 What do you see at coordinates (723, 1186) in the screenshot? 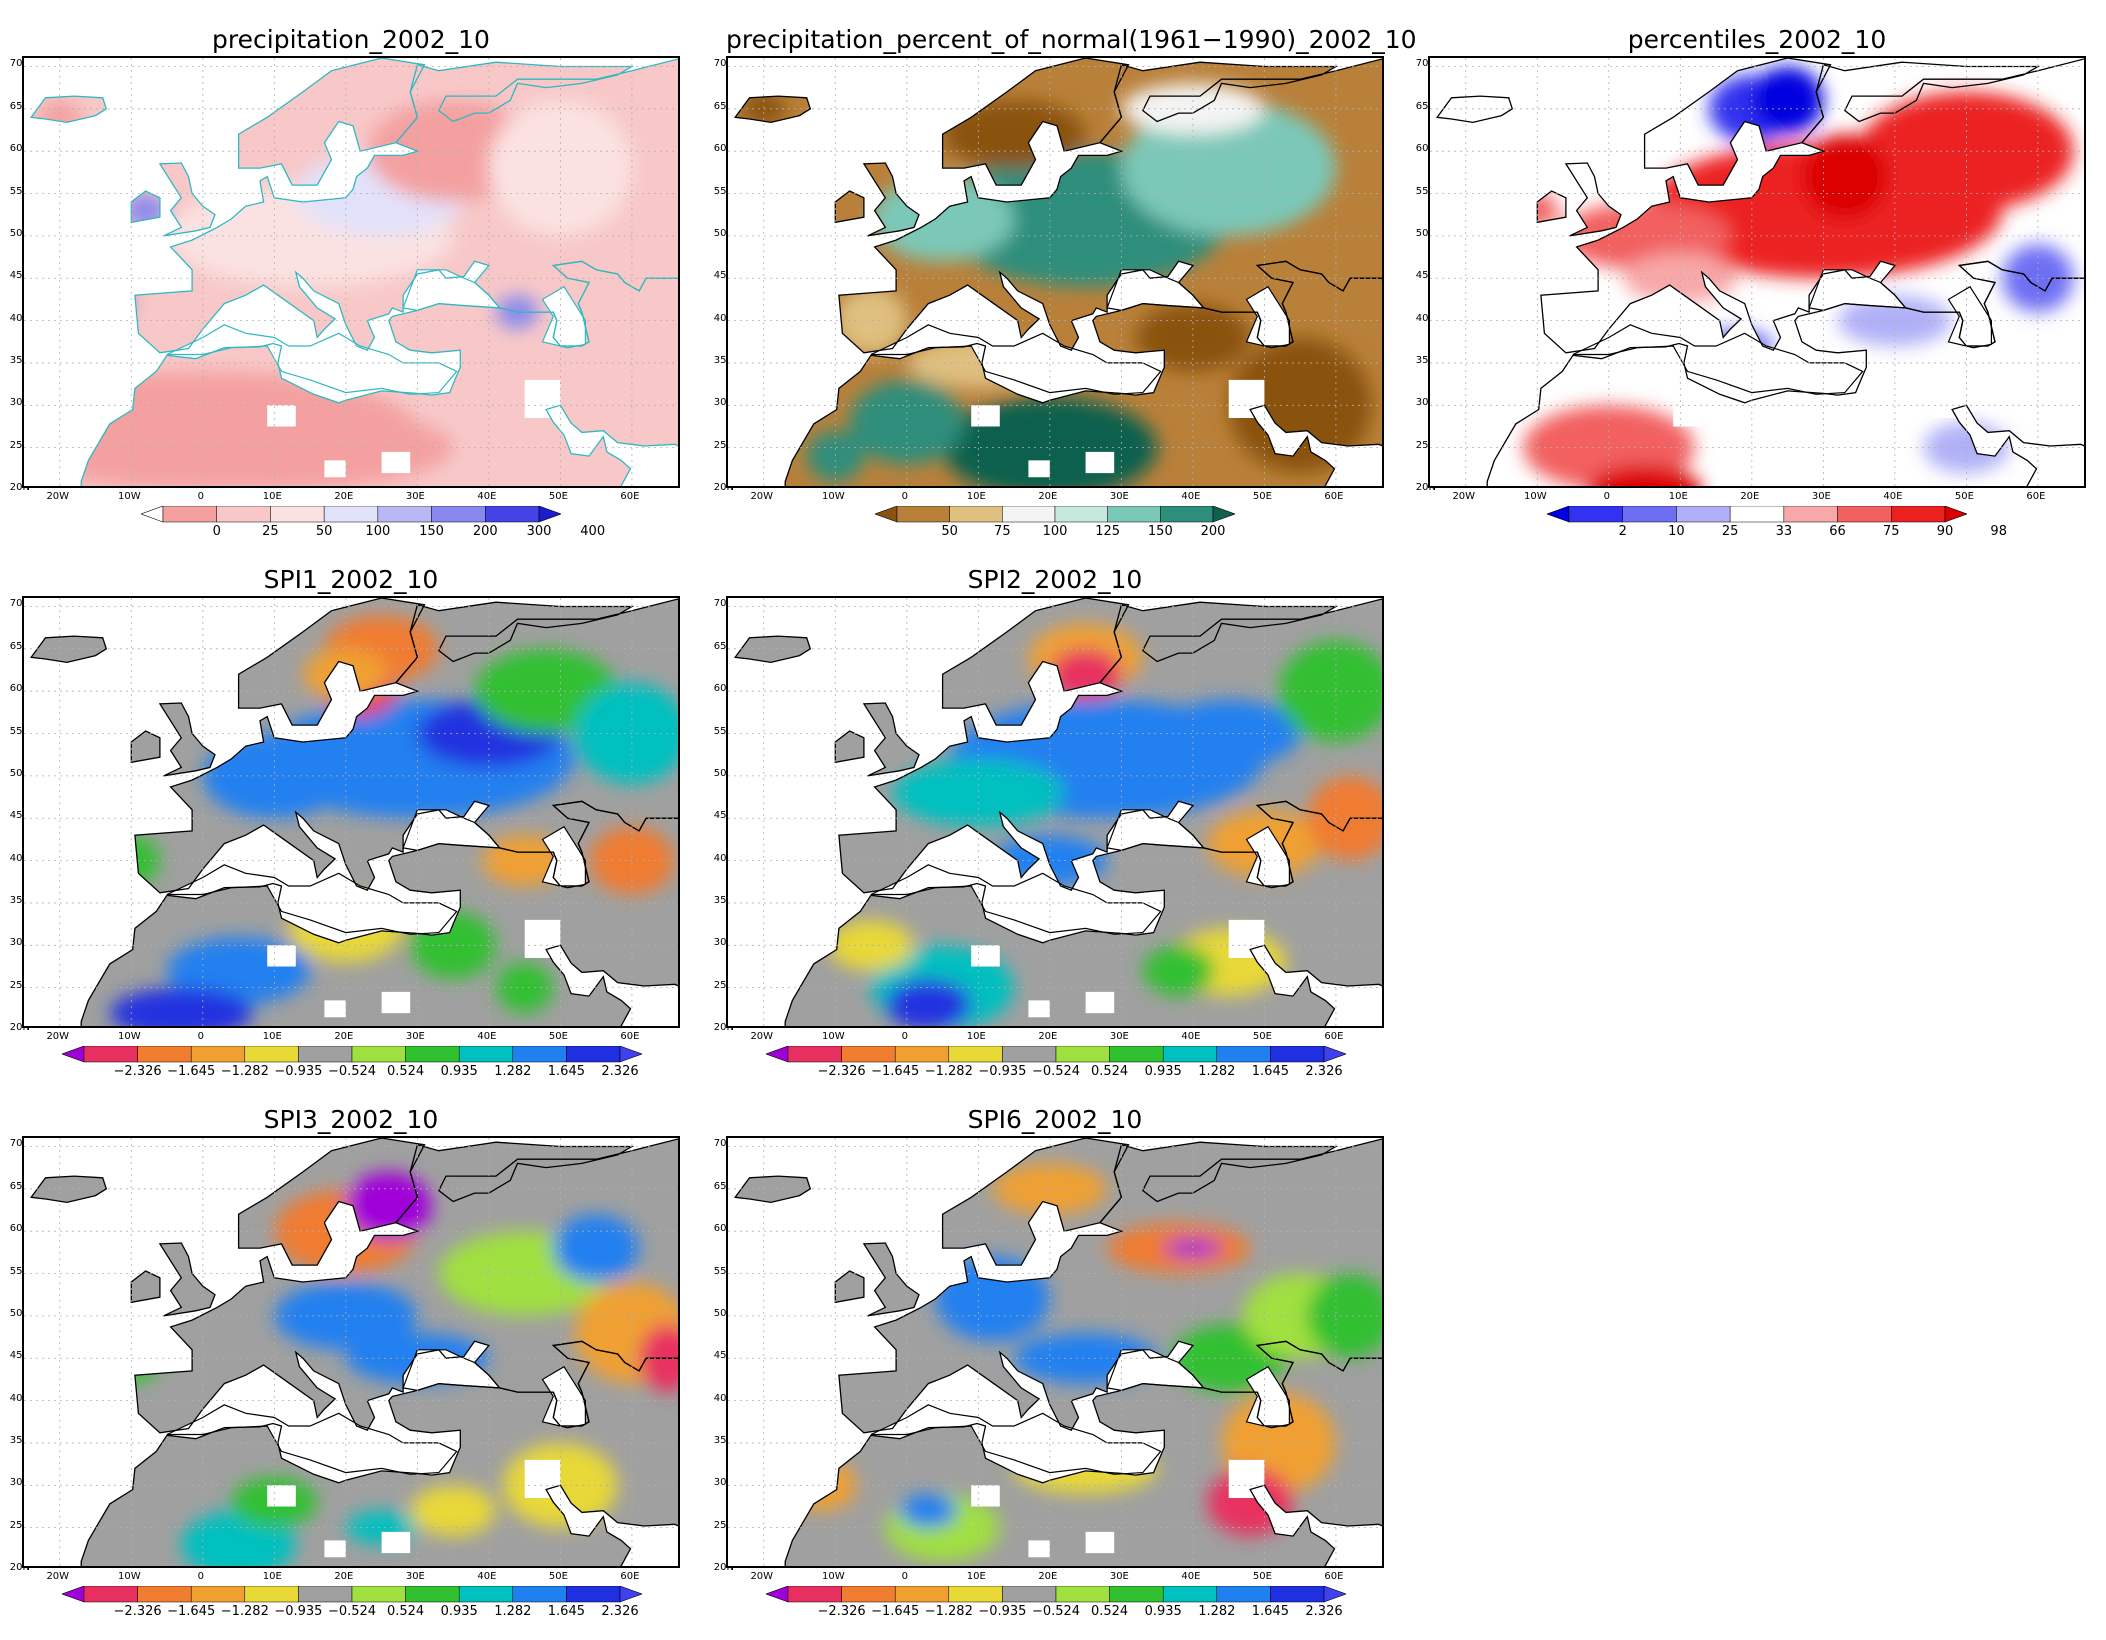
I see `latitude-label: 65N` at bounding box center [723, 1186].